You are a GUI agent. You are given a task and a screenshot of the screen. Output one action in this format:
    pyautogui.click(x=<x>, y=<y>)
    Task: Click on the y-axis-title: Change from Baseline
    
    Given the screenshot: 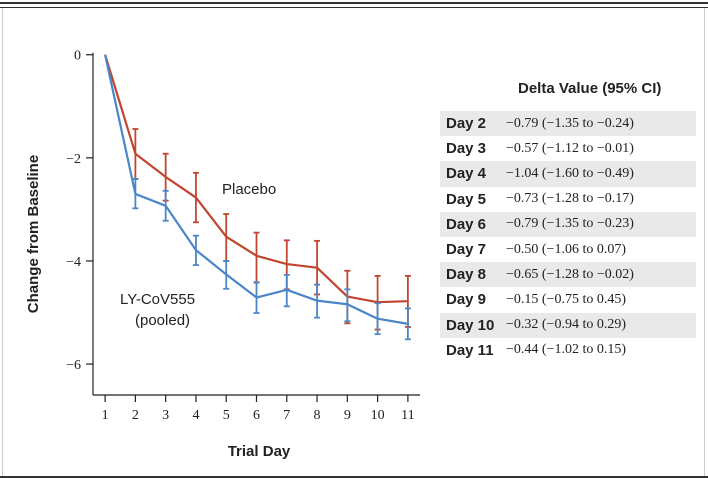 What is the action you would take?
    pyautogui.click(x=33, y=234)
    